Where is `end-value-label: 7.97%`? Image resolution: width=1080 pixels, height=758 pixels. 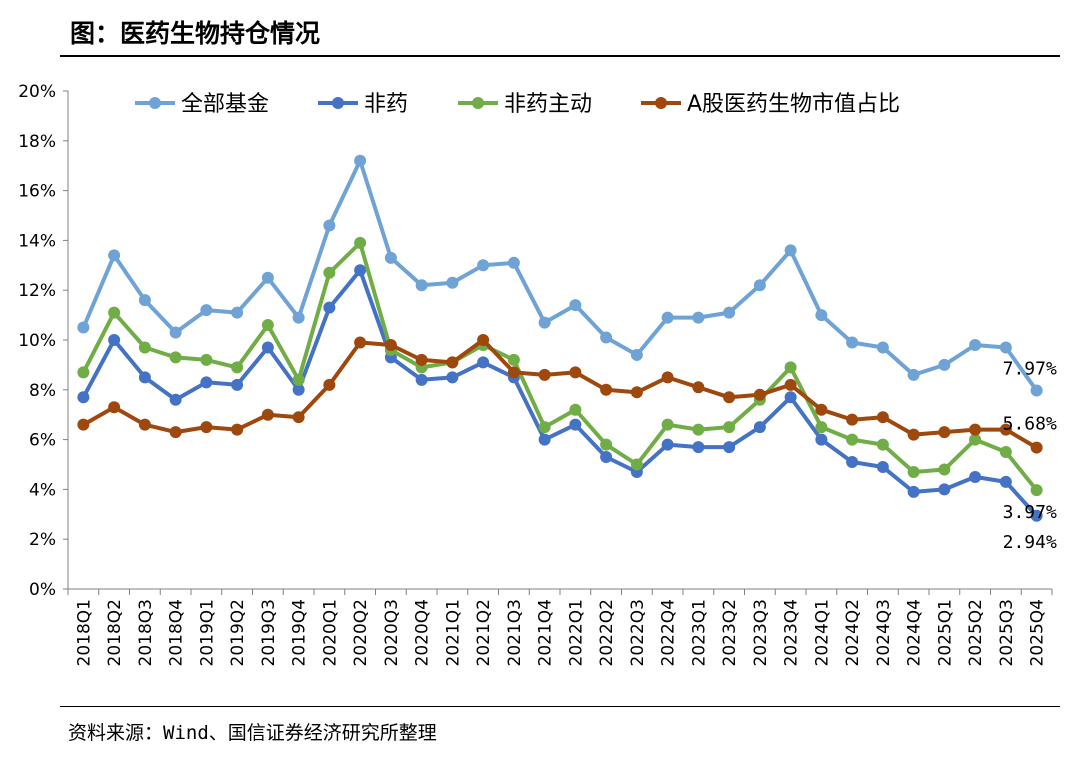 end-value-label: 7.97% is located at coordinates (1030, 369).